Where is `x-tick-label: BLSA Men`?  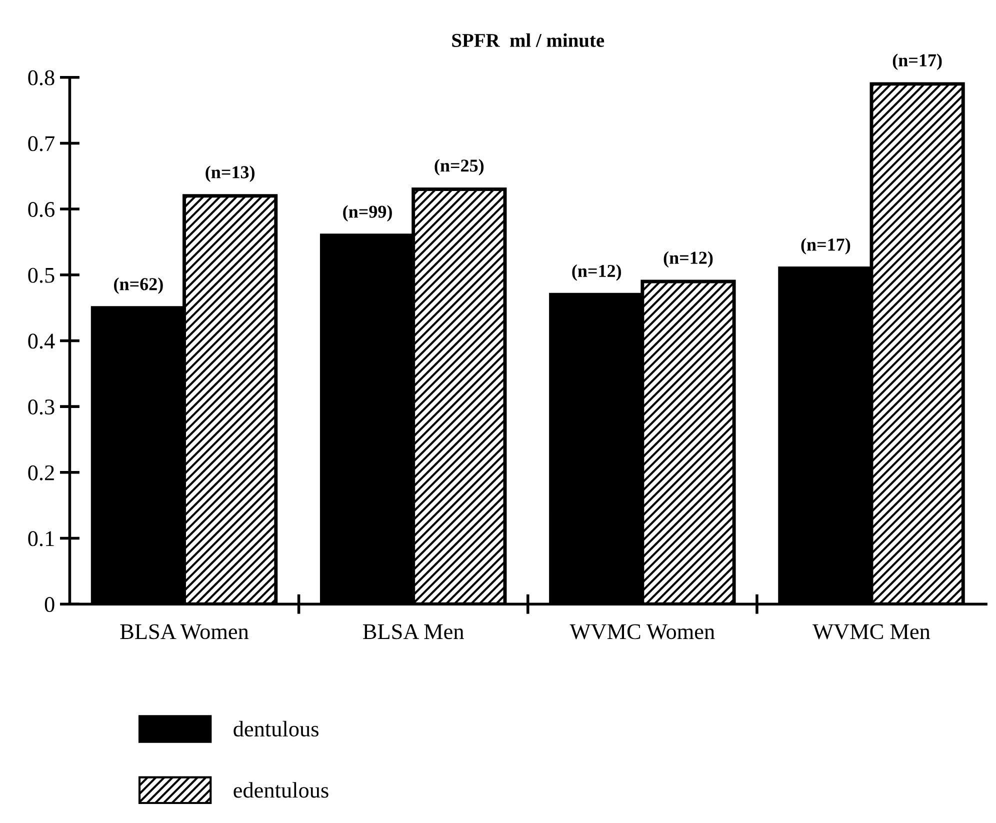 x-tick-label: BLSA Men is located at coordinates (413, 632).